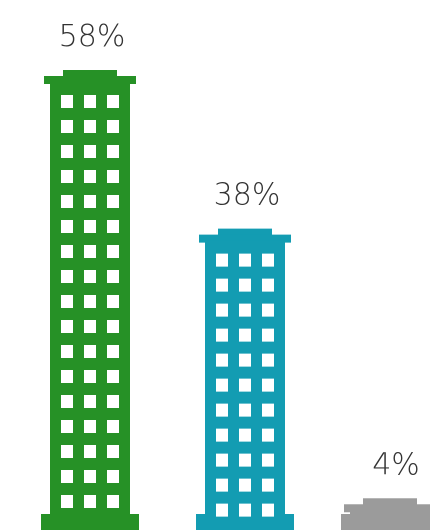 Image resolution: width=430 pixels, height=530 pixels. What do you see at coordinates (396, 464) in the screenshot?
I see `value-label-bar-3: 4%` at bounding box center [396, 464].